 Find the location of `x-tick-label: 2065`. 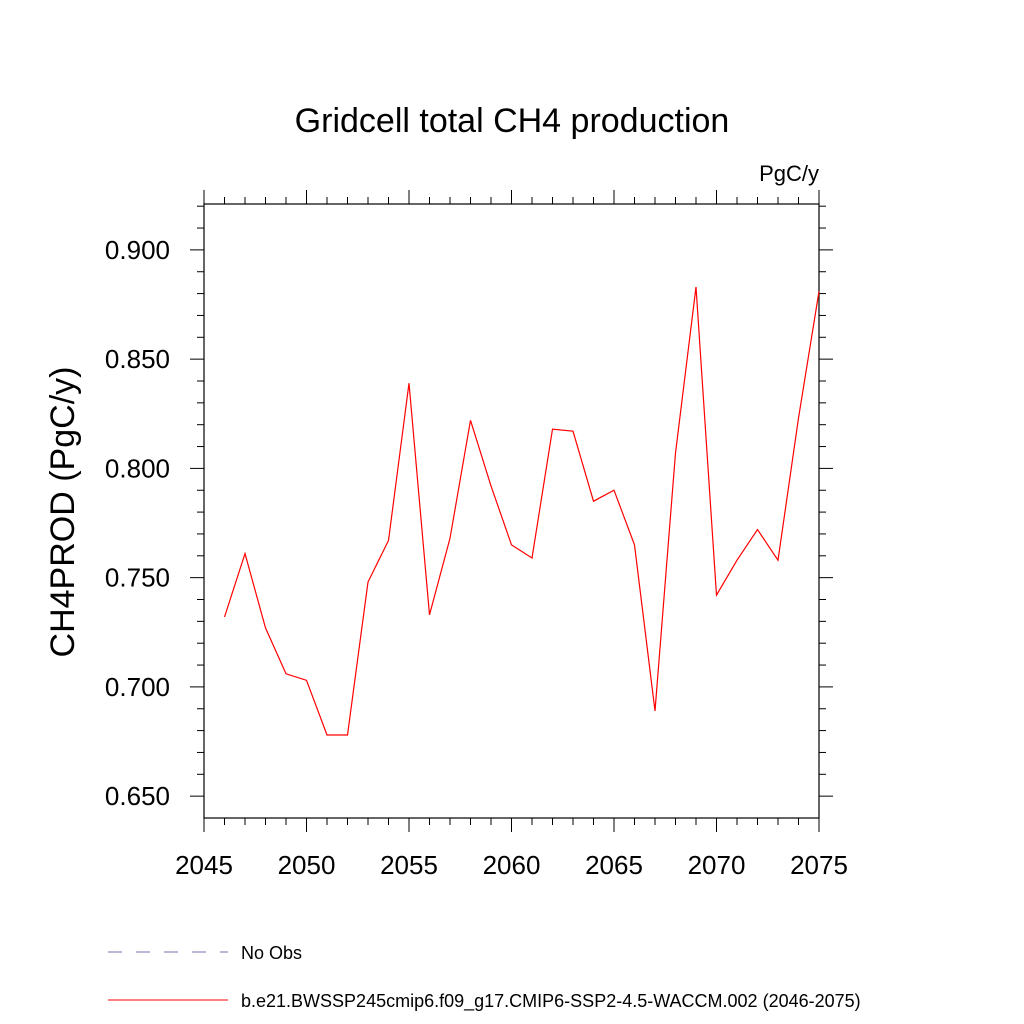

x-tick-label: 2065 is located at coordinates (614, 865).